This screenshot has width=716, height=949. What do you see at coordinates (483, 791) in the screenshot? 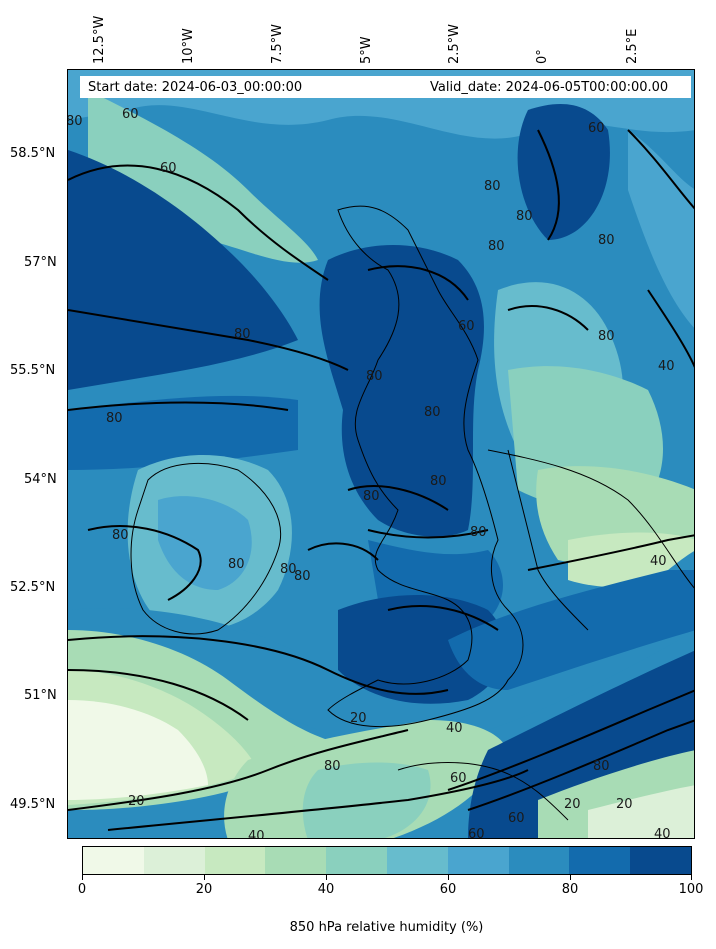
I see `france-coastline` at bounding box center [483, 791].